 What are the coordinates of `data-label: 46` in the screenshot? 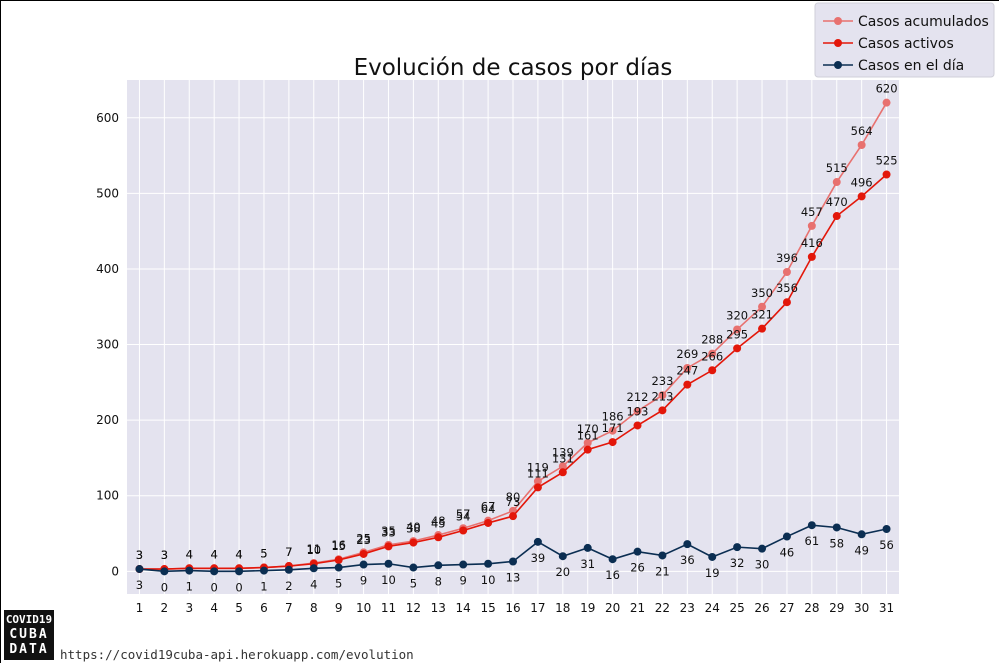 It's located at (787, 553).